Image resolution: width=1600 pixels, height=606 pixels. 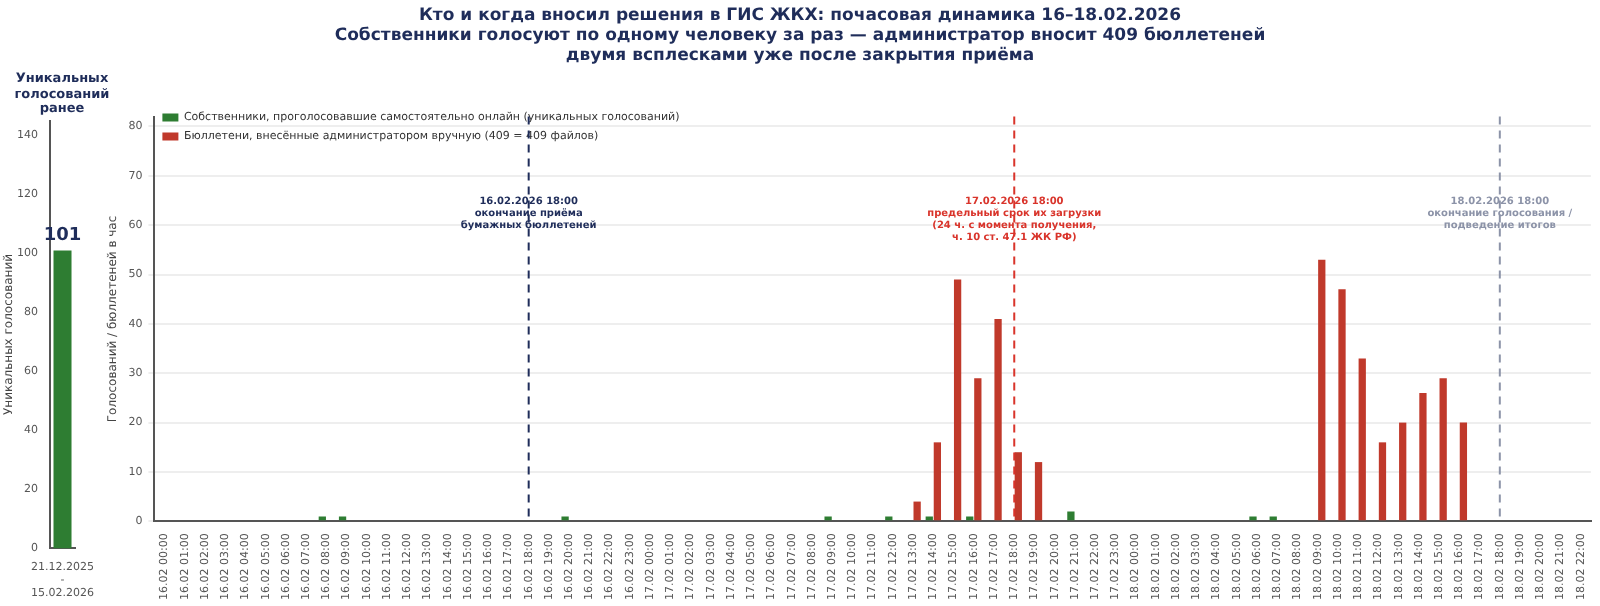 I want to click on chart-subtitle: Собственники голосуют по одному человеку за раз — администратор вносит 409 бюллетеней двумя всплесками уже после закрытия приёма, so click(x=800, y=46).